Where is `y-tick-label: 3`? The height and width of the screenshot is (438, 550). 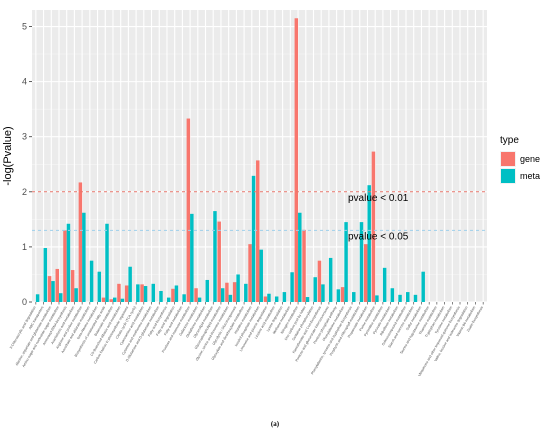
y-tick-label: 3 is located at coordinates (24, 137).